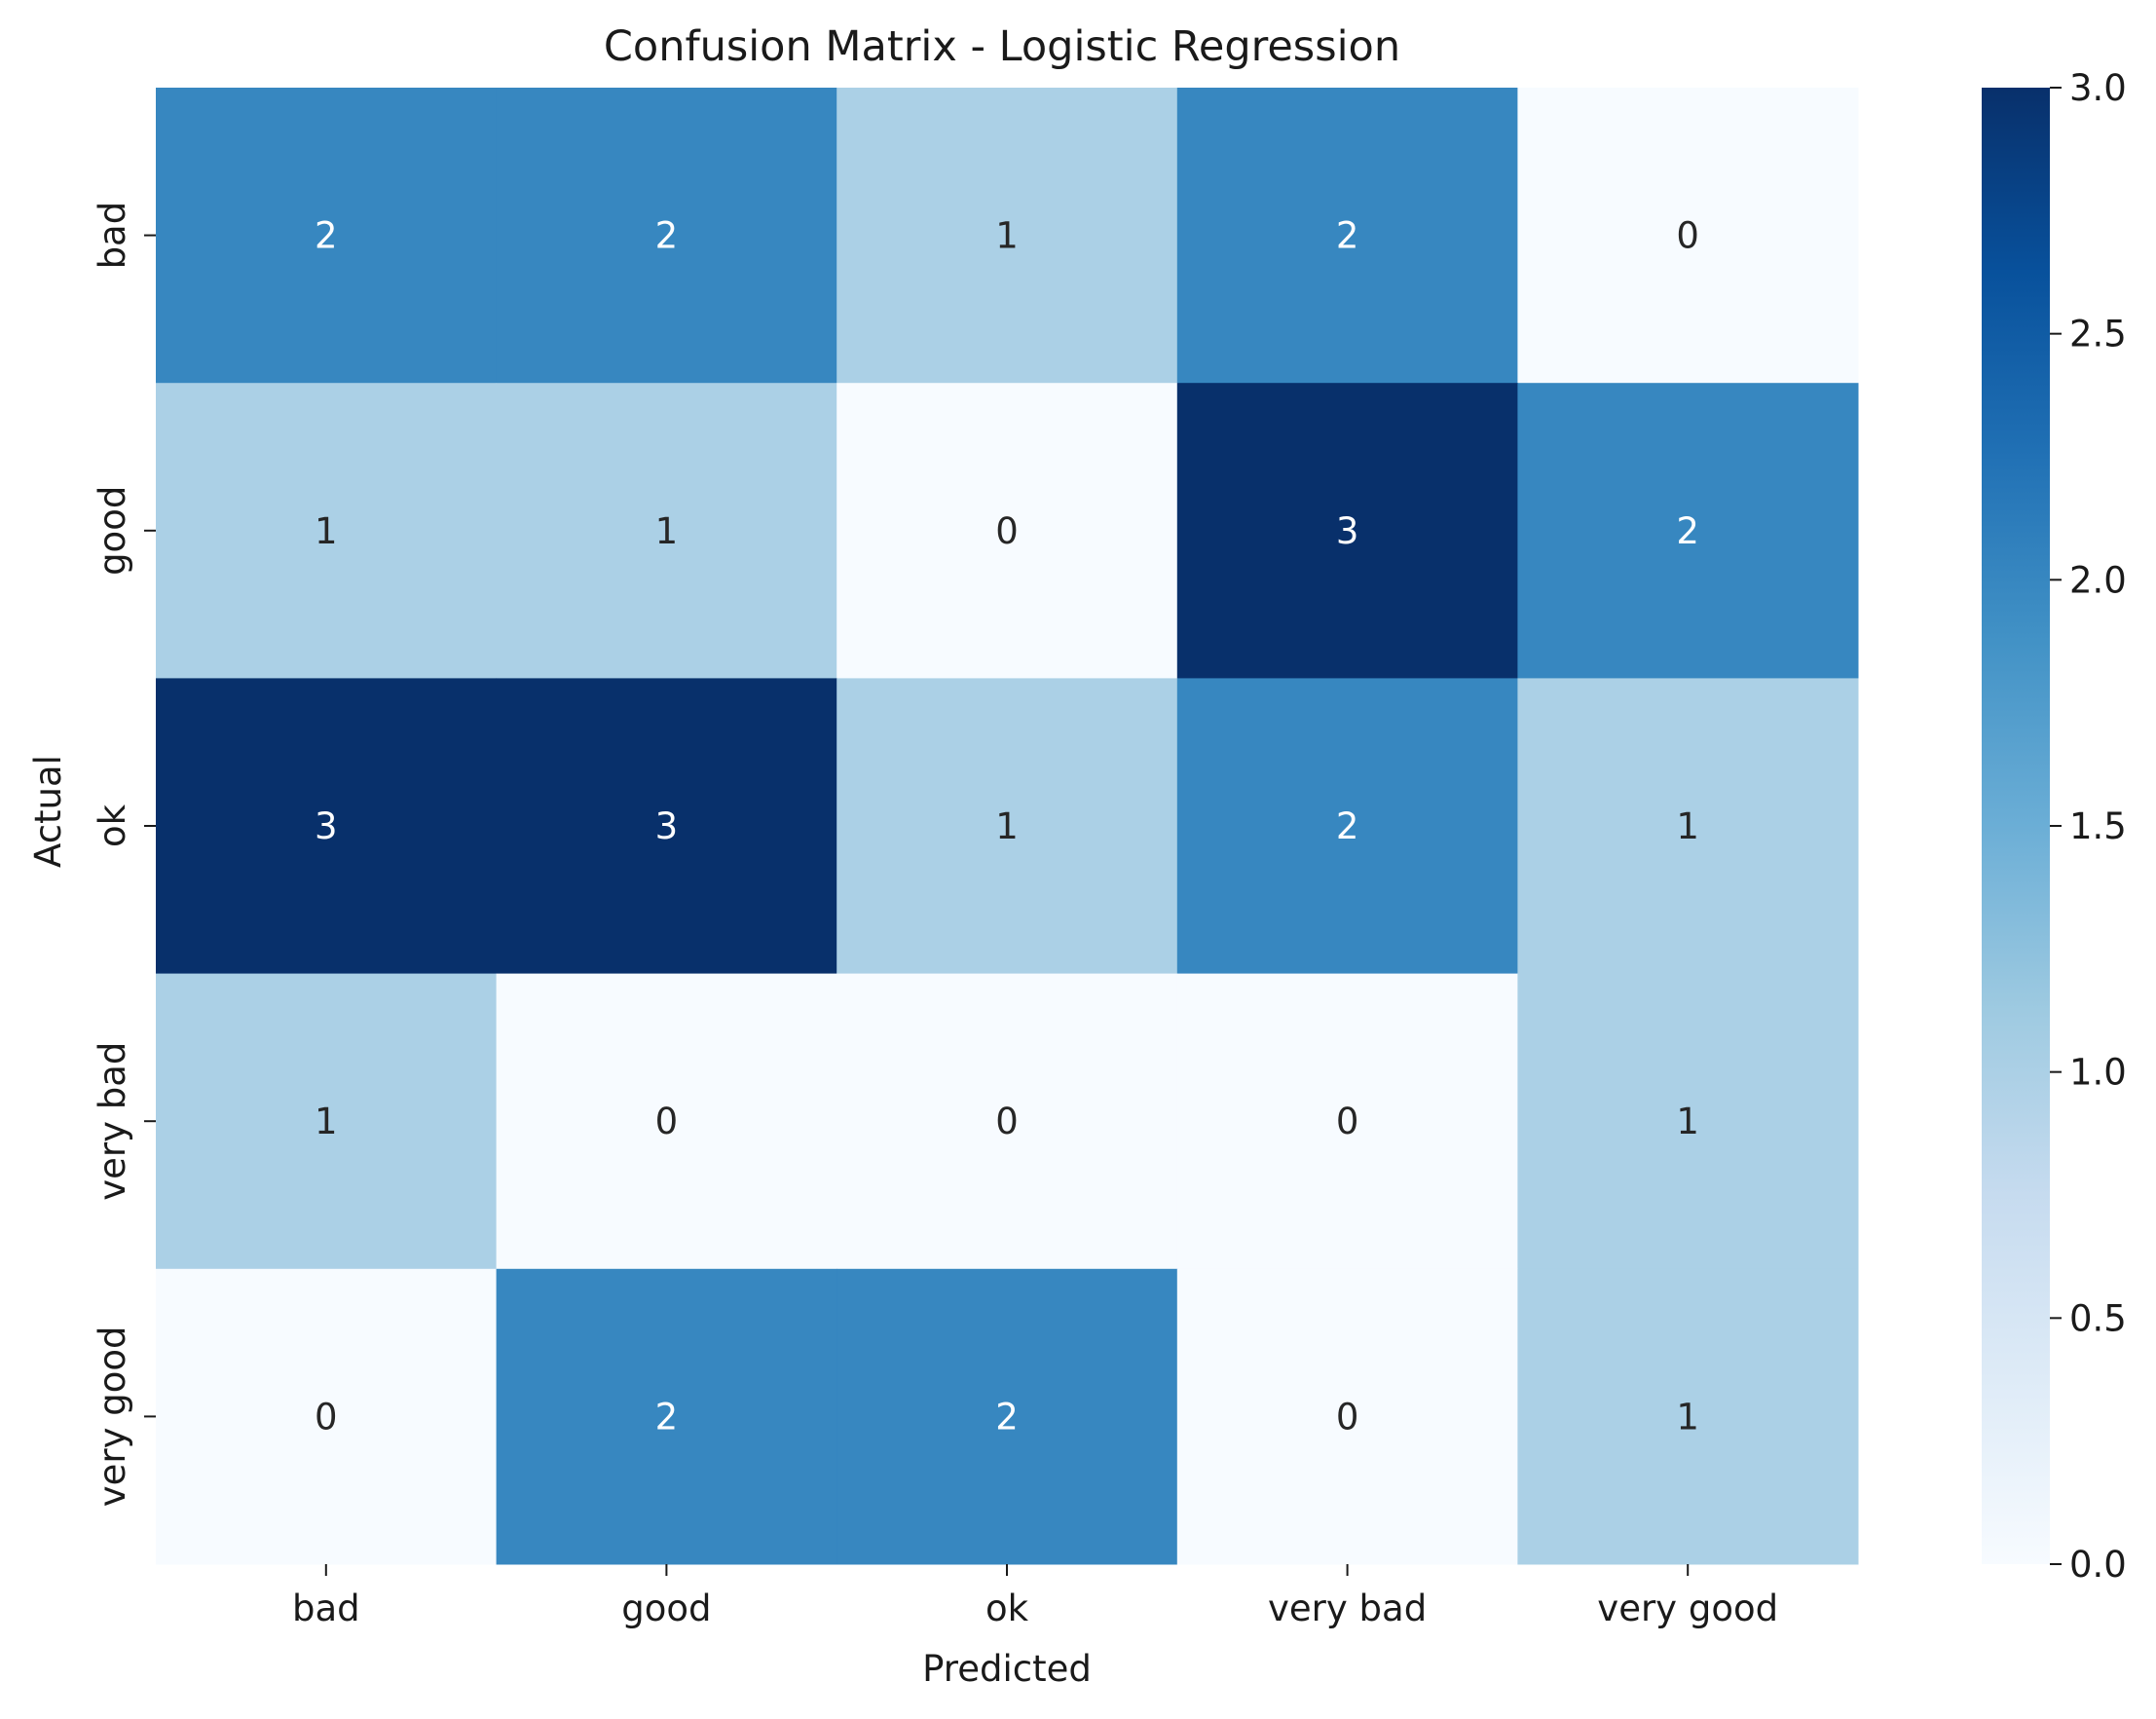 Image resolution: width=2156 pixels, height=1719 pixels. I want to click on cell-value-4-2: 2, so click(1007, 1417).